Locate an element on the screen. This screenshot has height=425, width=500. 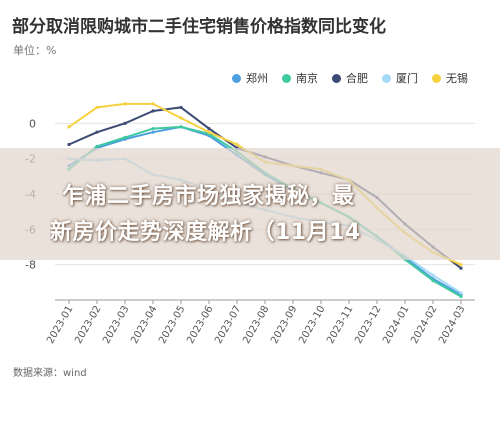
x-tick-label: 2024-02 is located at coordinates (424, 325).